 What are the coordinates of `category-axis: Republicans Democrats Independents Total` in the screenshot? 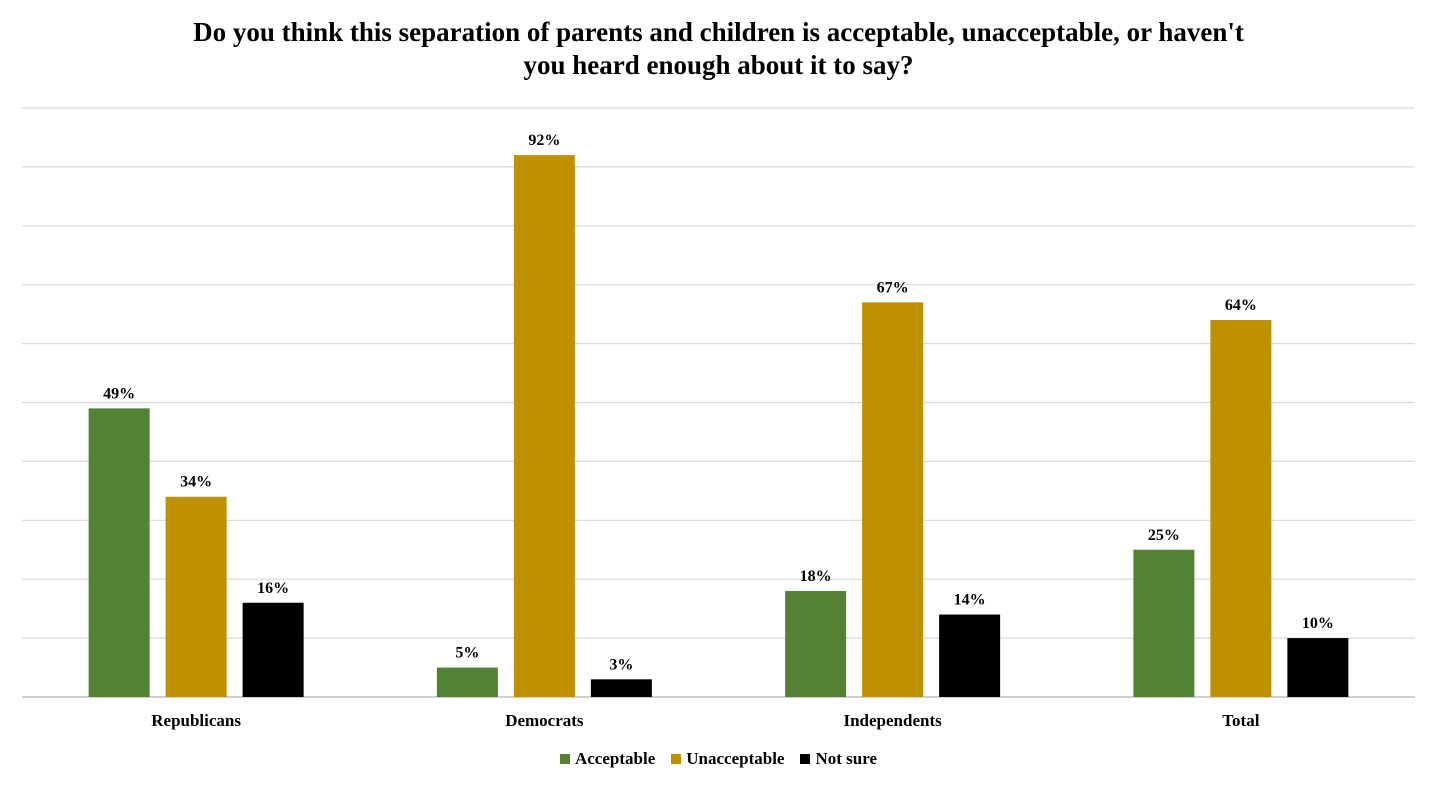 It's located at (705, 720).